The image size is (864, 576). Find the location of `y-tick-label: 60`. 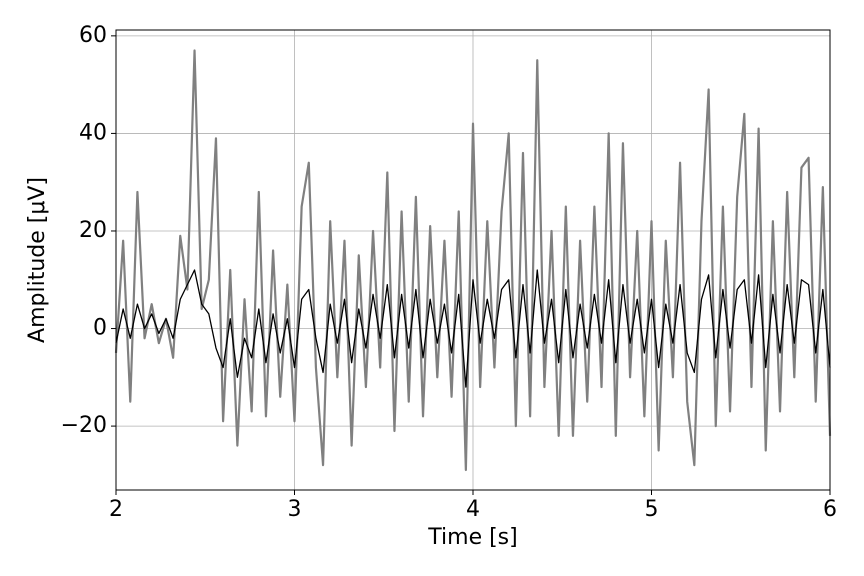

y-tick-label: 60 is located at coordinates (93, 35).